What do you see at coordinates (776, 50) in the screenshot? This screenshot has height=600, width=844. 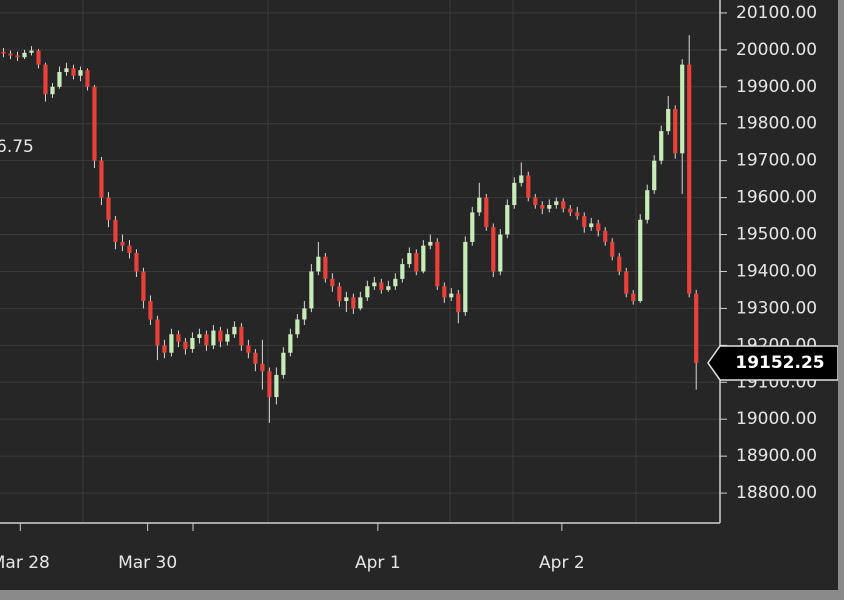 I see `y-tick-label: 20000.00` at bounding box center [776, 50].